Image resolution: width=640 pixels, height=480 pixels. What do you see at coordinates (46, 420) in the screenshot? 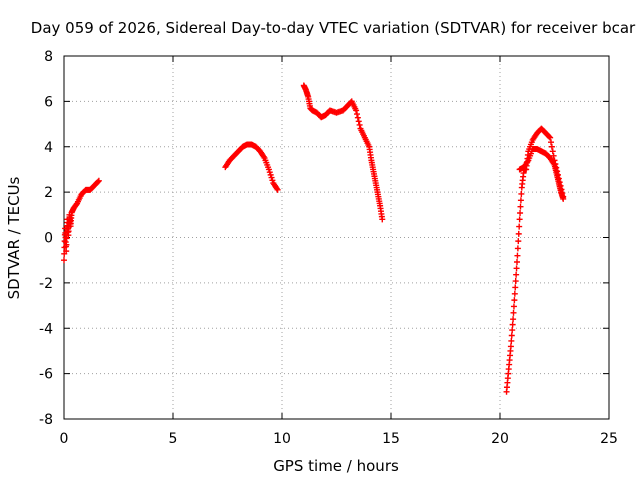
I see `y-tick-label: -8` at bounding box center [46, 420].